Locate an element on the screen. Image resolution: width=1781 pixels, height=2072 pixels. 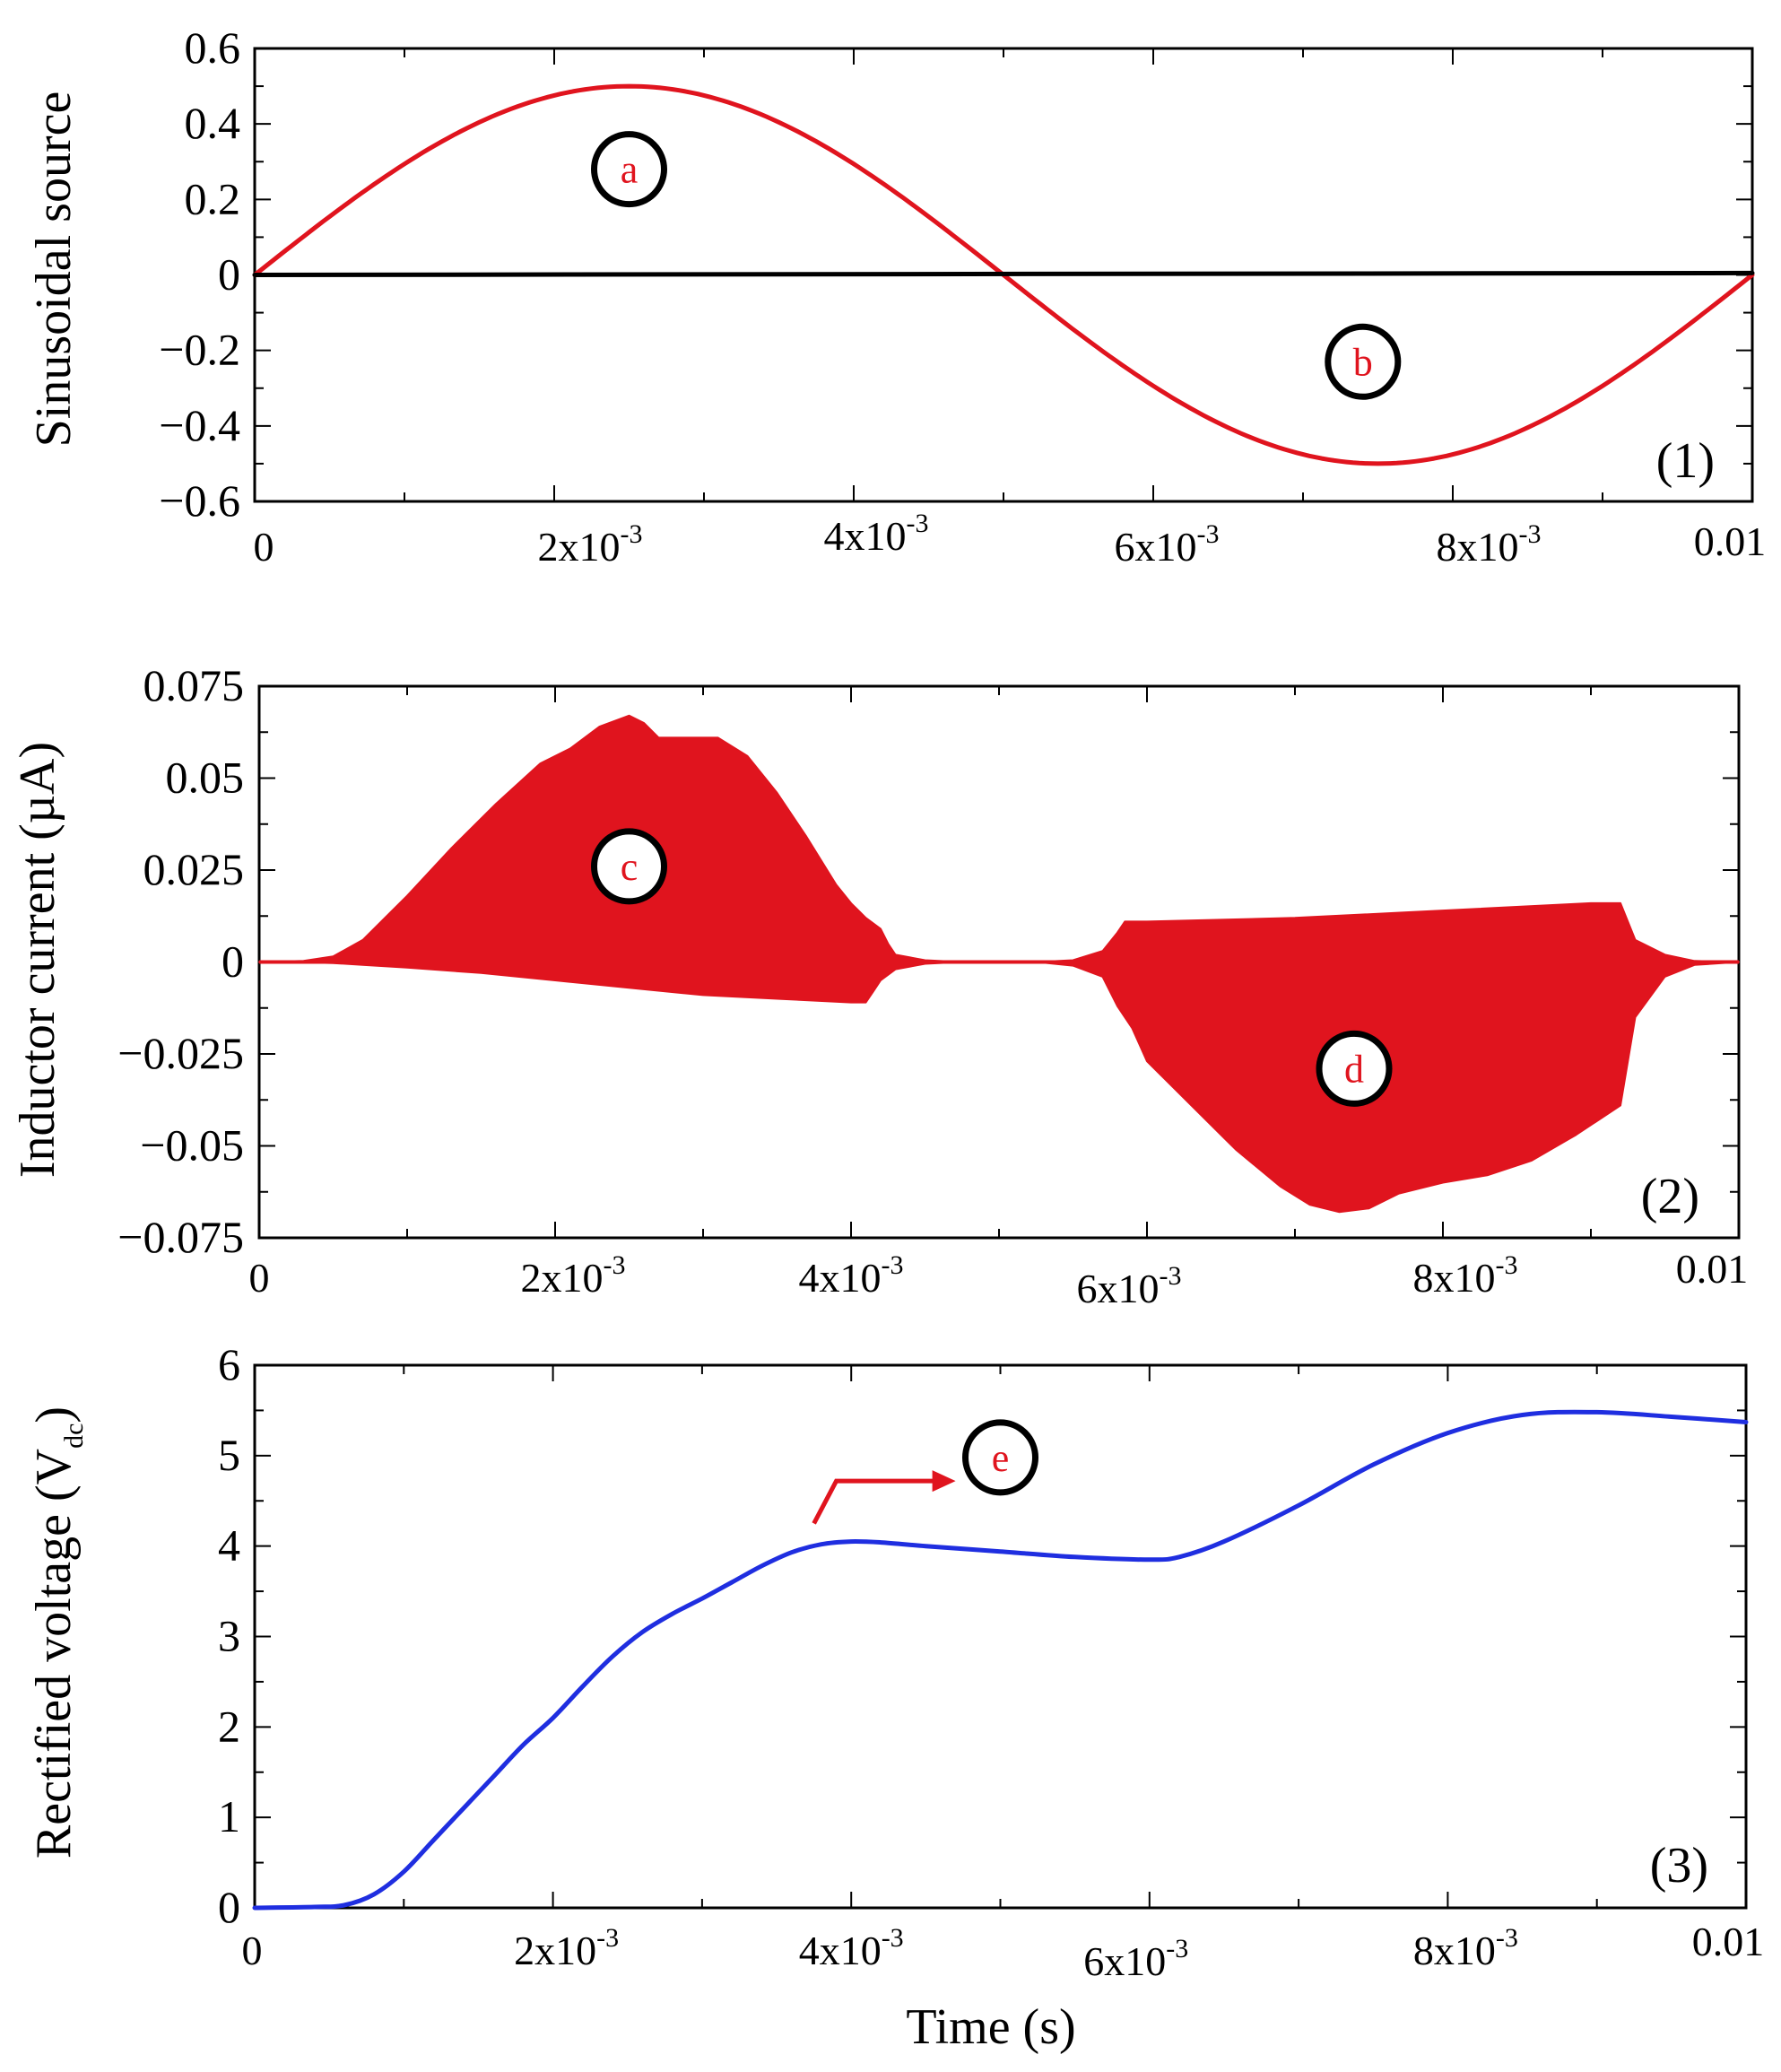
y-axis-title-close: ) is located at coordinates (54, 1414).